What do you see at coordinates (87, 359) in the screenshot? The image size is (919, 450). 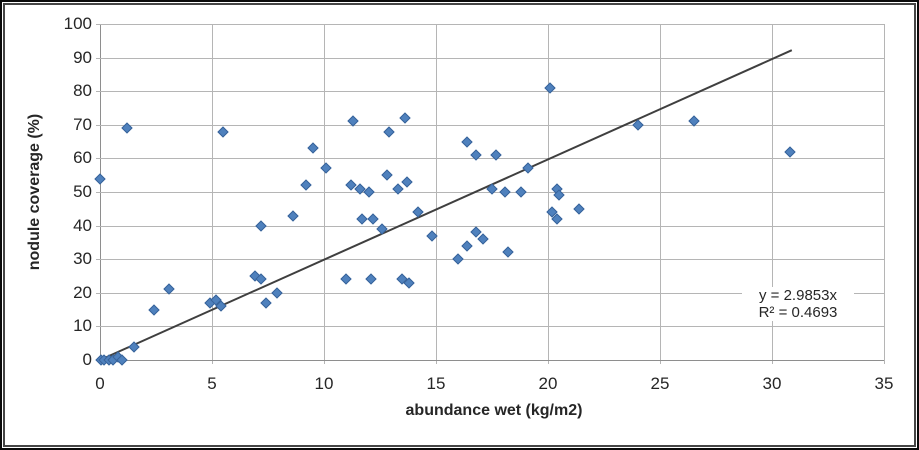 I see `y-tick-label: 0` at bounding box center [87, 359].